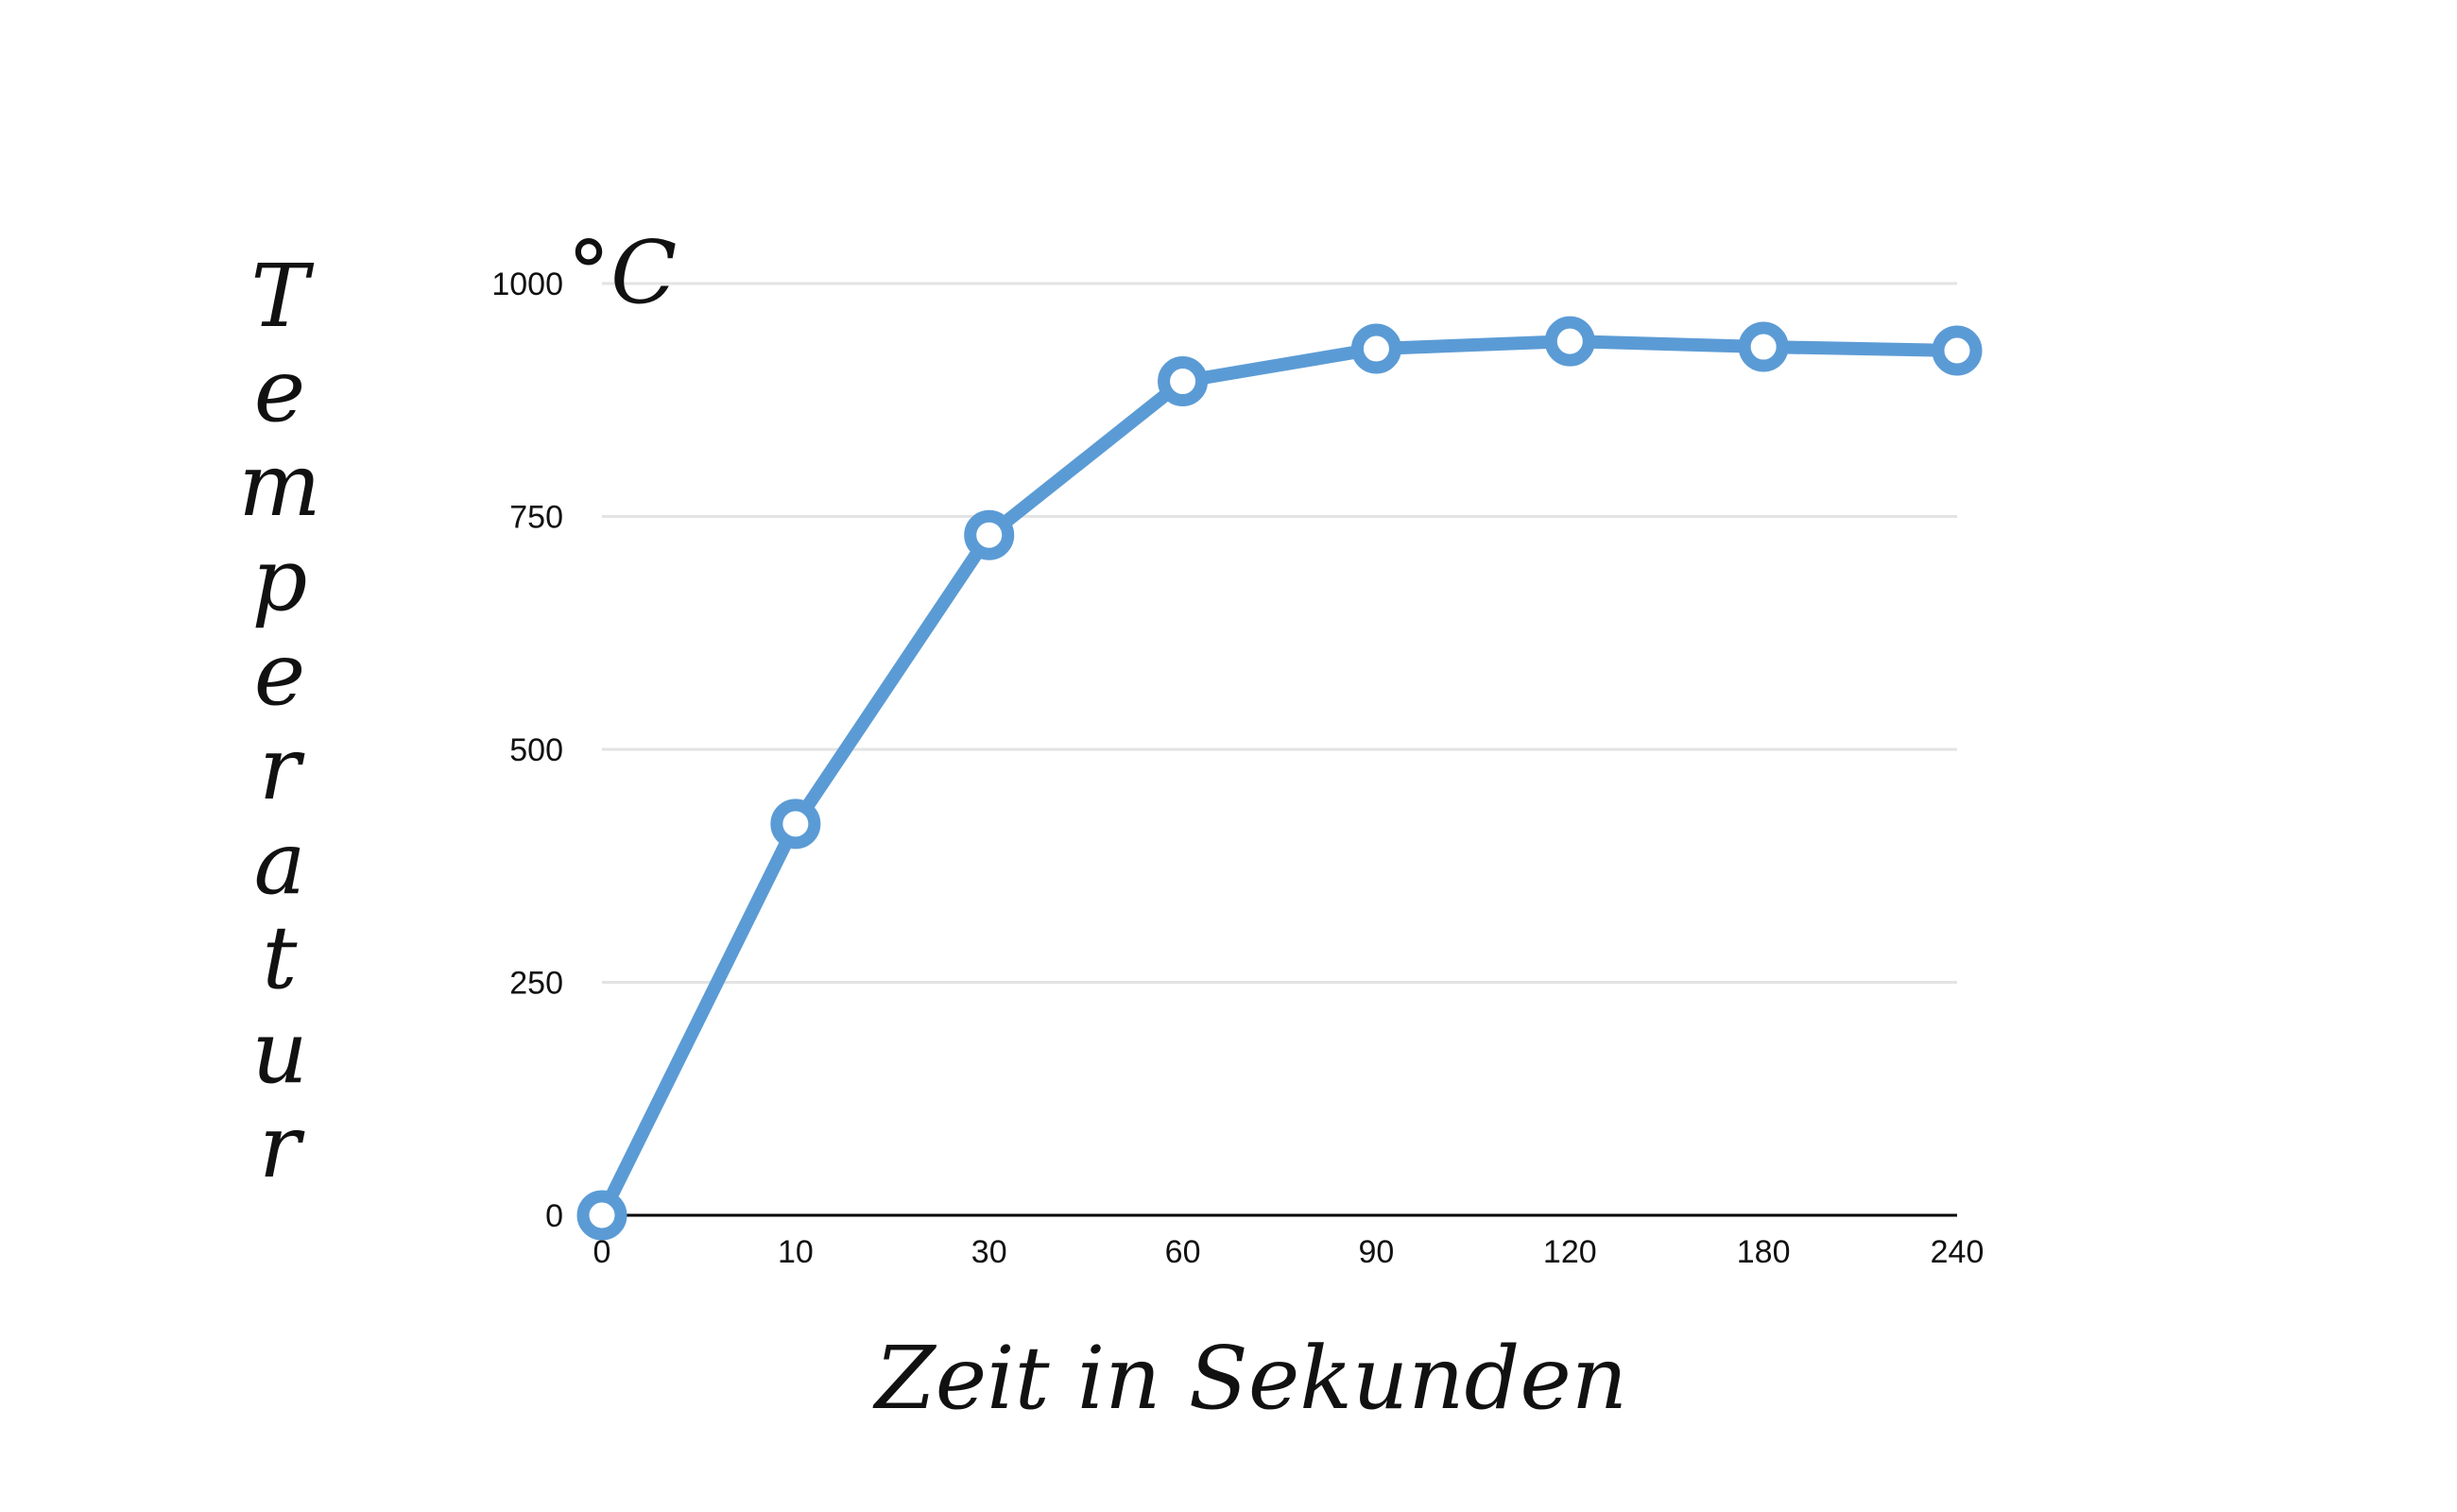  I want to click on x-tick-label: 0, so click(602, 1252).